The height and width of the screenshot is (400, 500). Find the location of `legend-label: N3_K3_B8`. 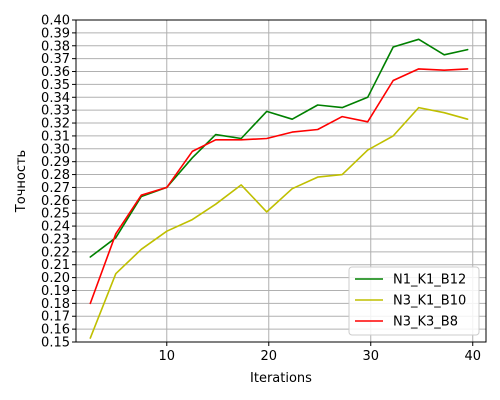

legend-label: N3_K3_B8 is located at coordinates (425, 322).